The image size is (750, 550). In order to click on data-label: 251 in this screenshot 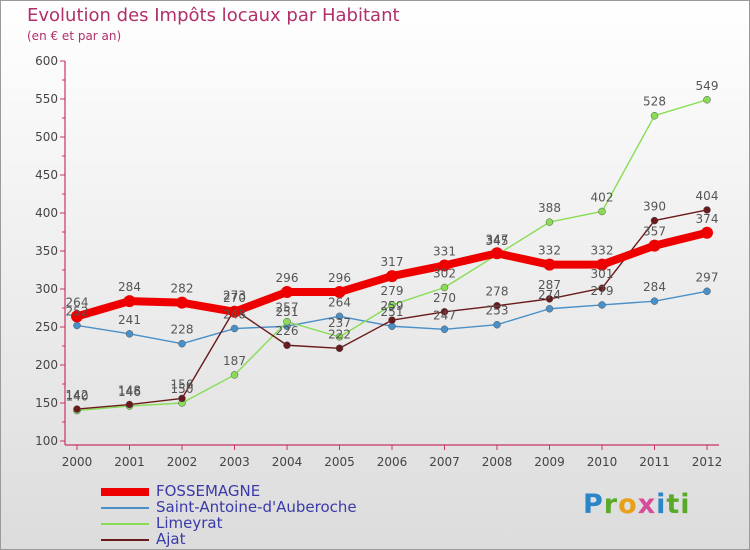, I will do `click(287, 312)`.